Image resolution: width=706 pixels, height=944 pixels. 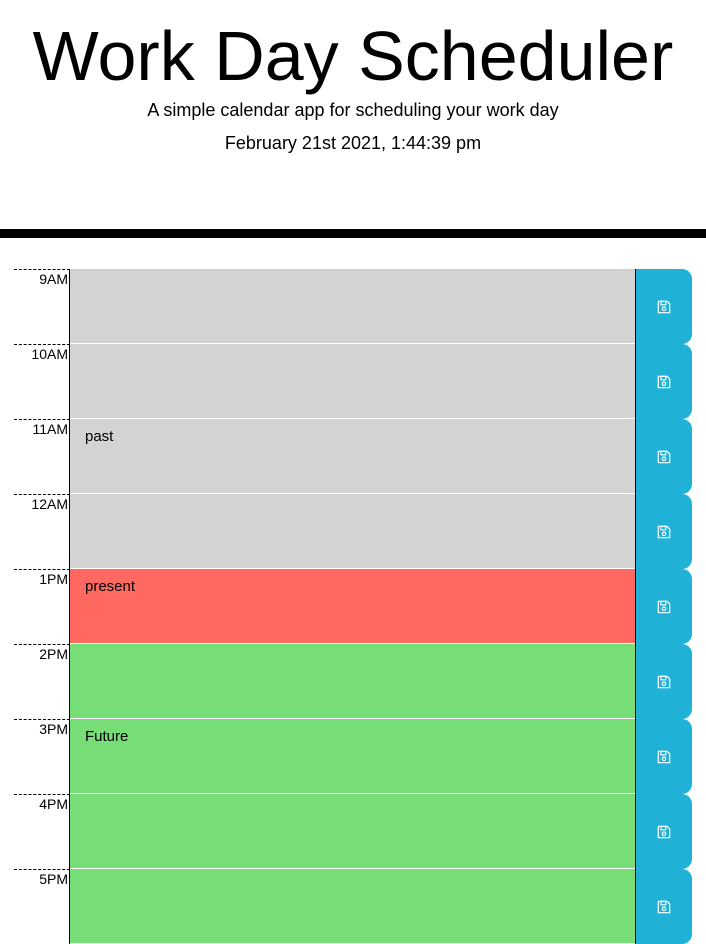 I want to click on current-datetime: February 21st 2021, 1:44:39 pm, so click(x=353, y=143).